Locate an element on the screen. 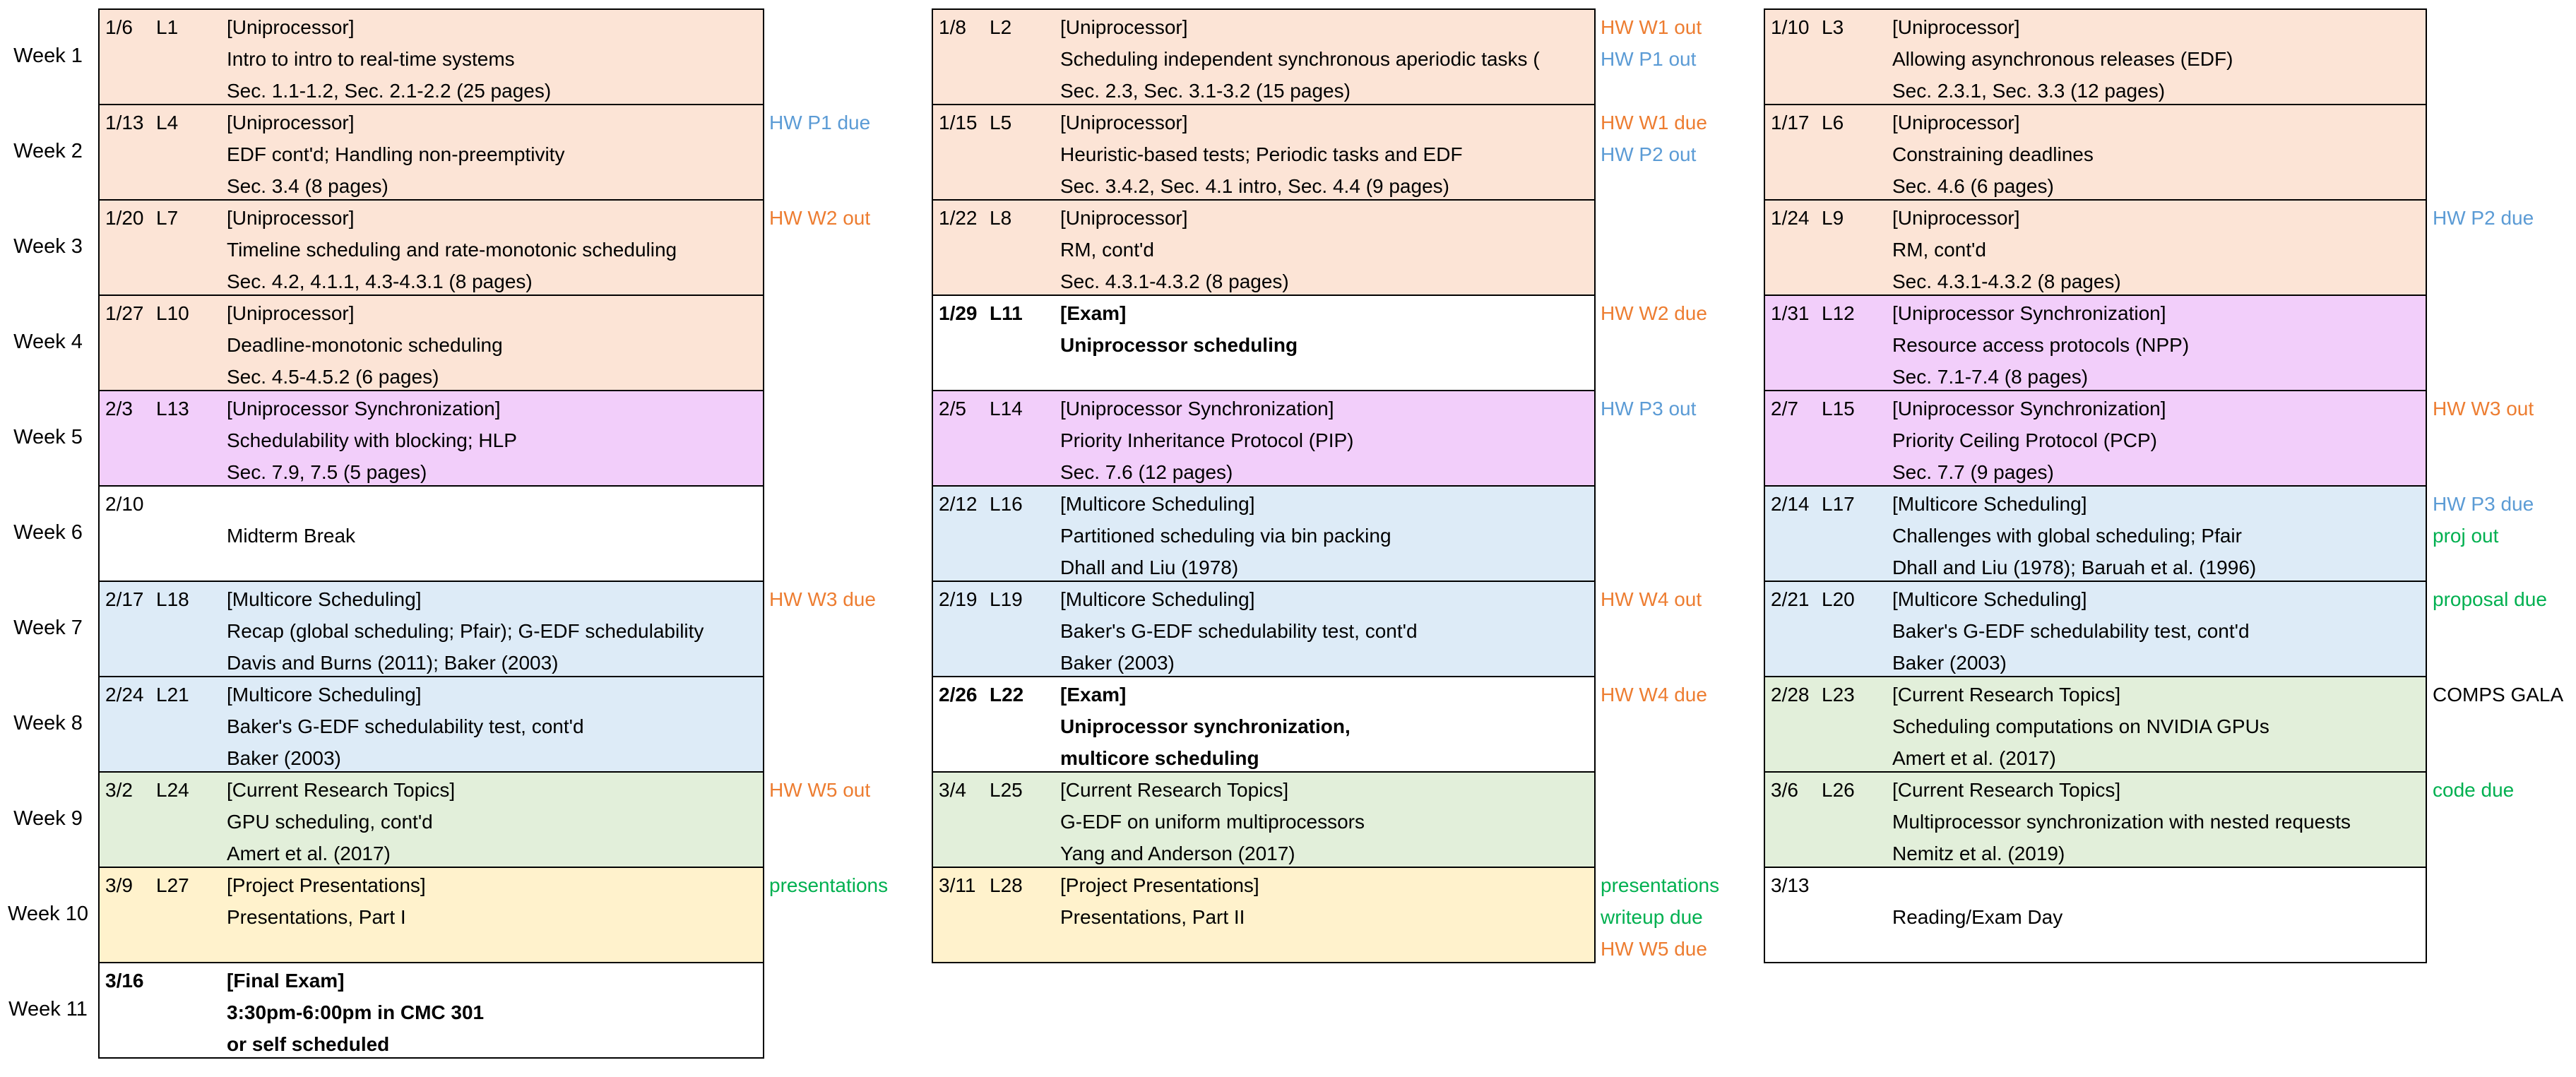 This screenshot has width=2576, height=1077. lecture-date: 2/28 is located at coordinates (1790, 695).